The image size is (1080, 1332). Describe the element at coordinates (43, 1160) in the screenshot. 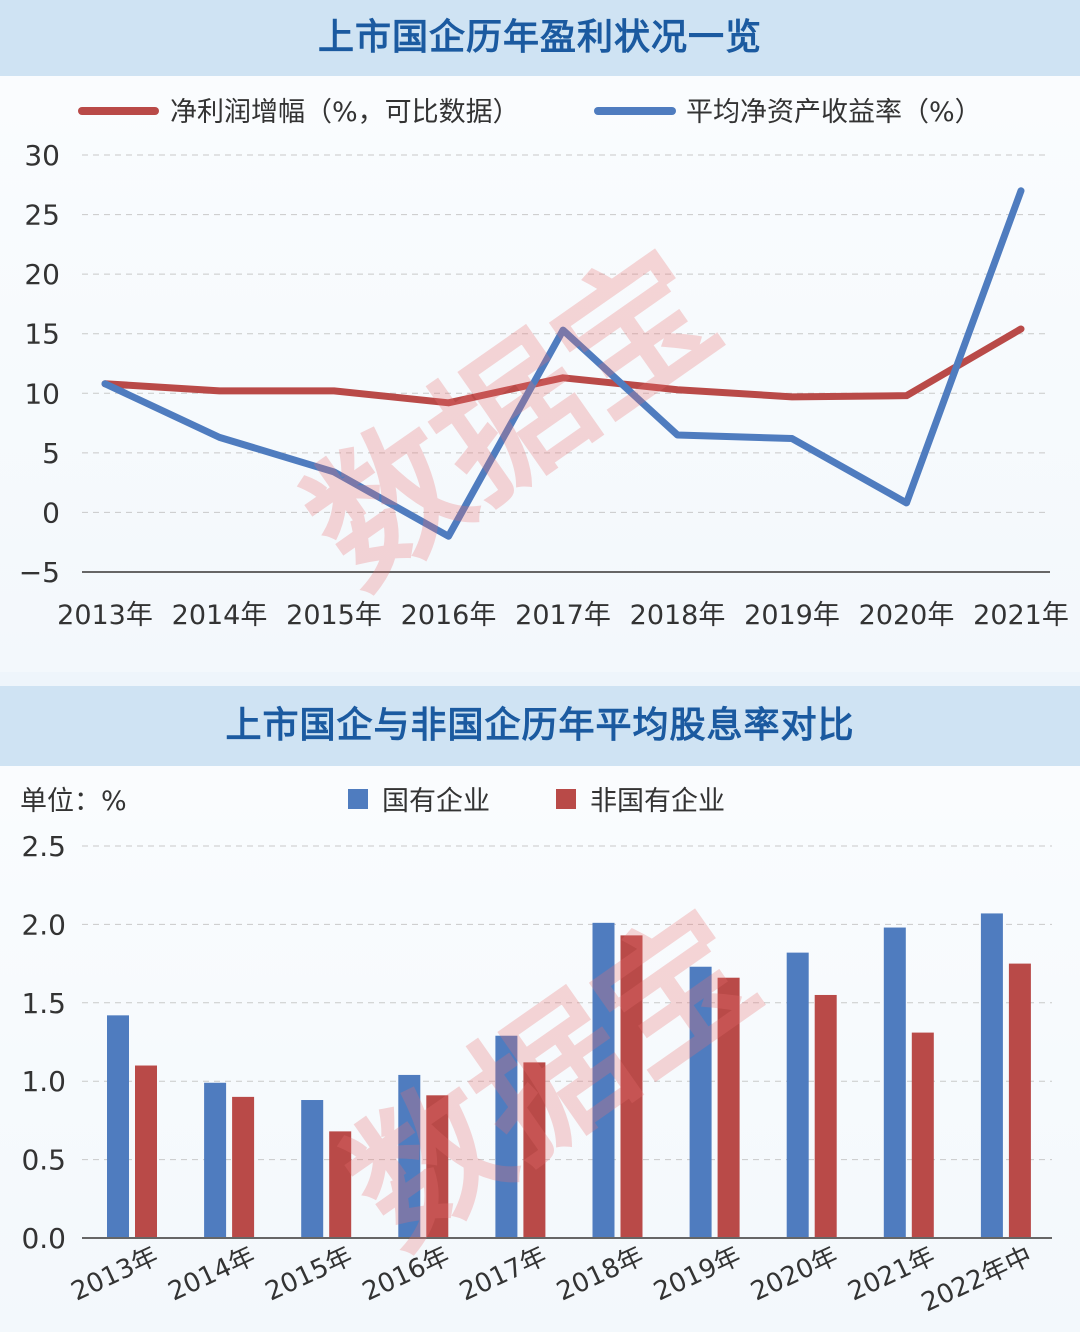

I see `y-tick-label: 0.5` at that location.